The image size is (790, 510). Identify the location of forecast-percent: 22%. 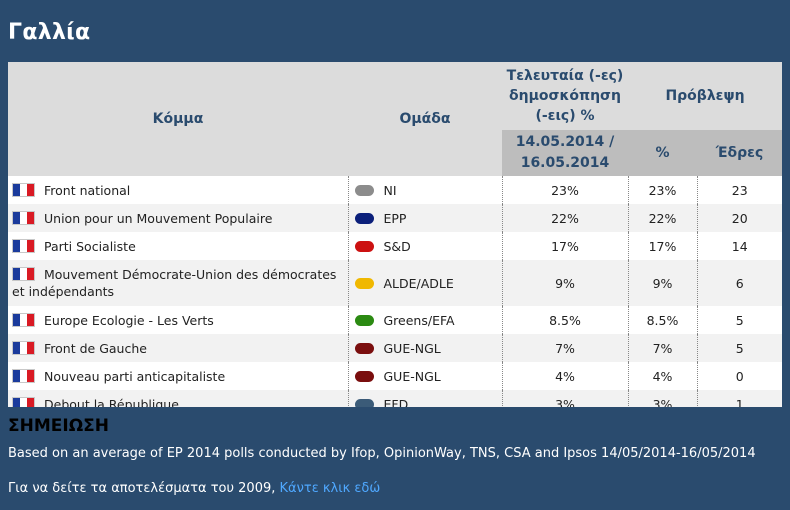
(662, 218).